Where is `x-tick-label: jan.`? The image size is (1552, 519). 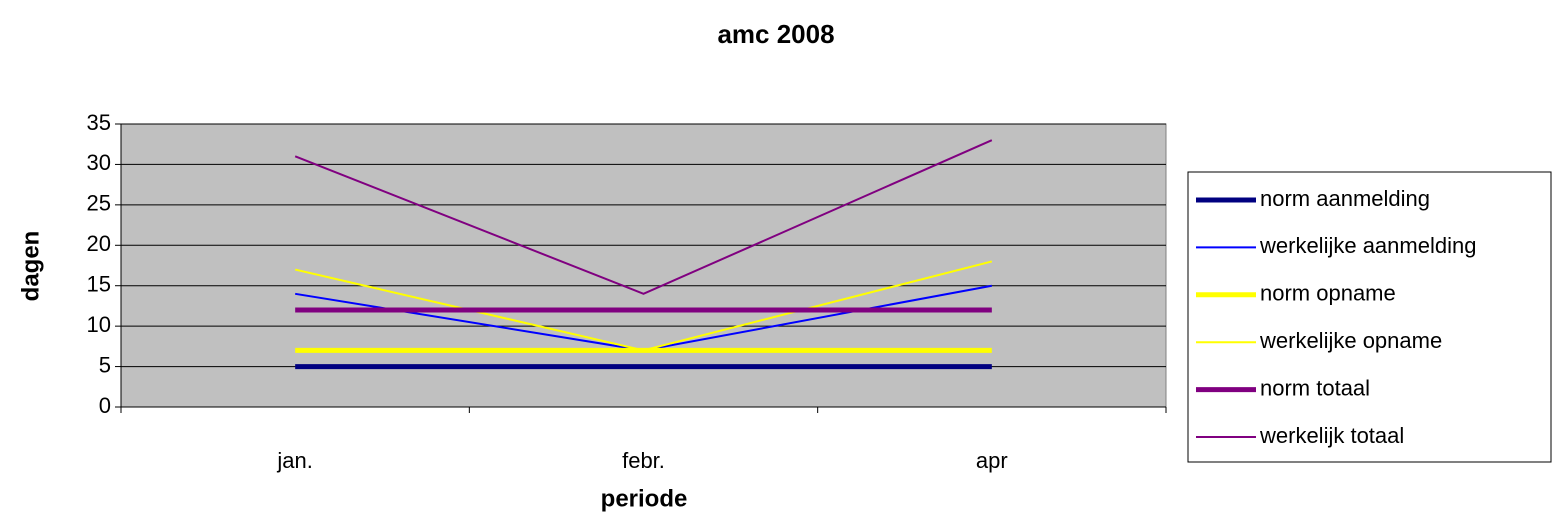 x-tick-label: jan. is located at coordinates (294, 460).